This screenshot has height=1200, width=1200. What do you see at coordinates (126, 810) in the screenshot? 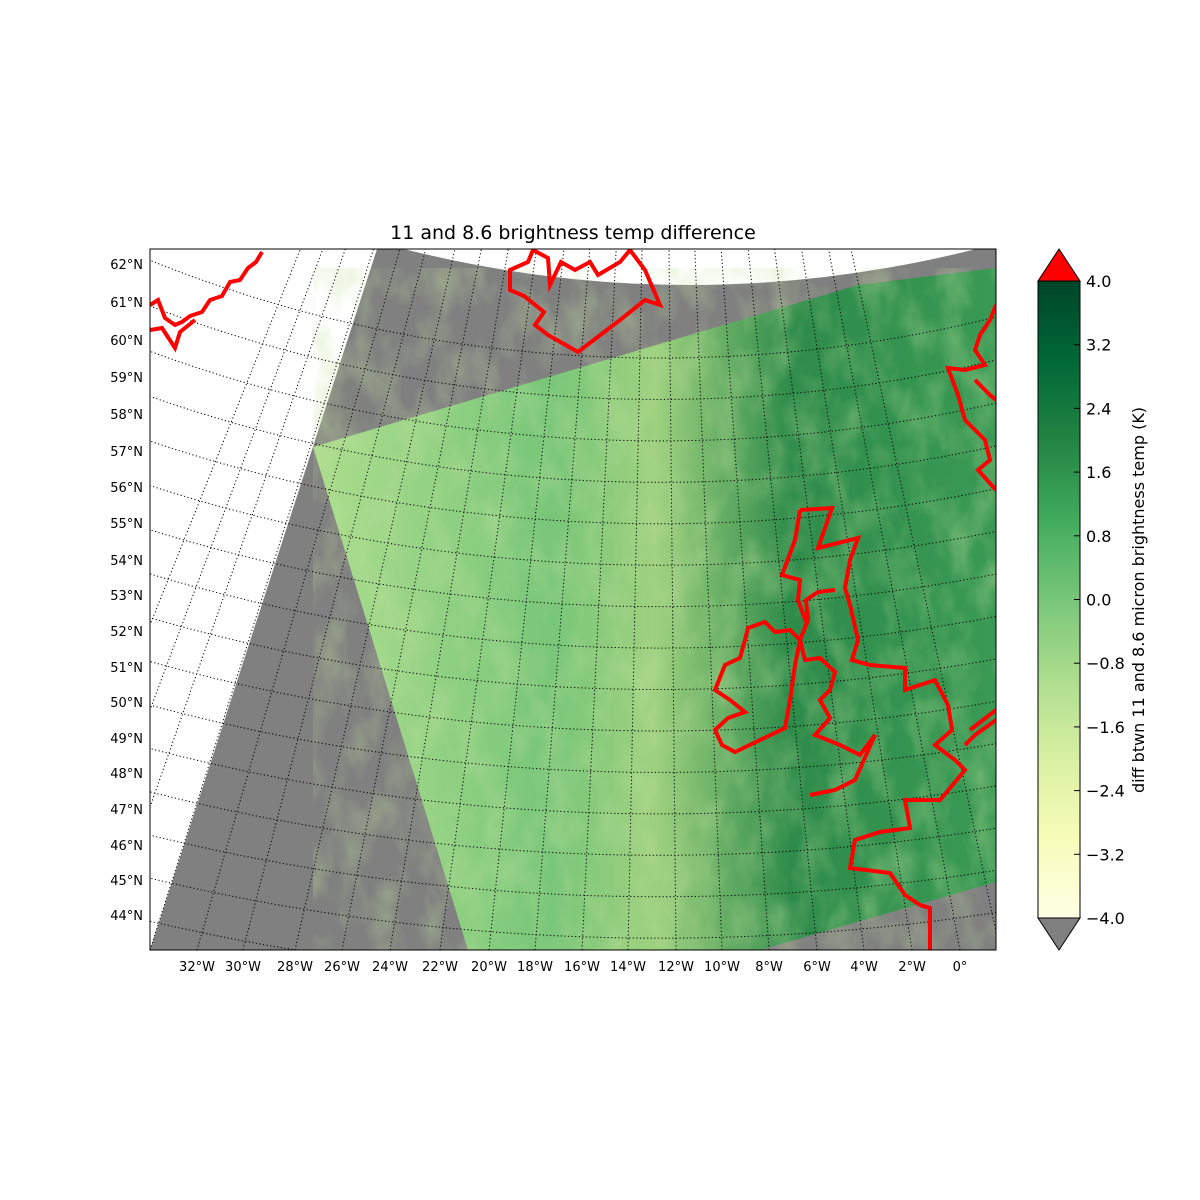
I see `lat-tick-label: 47°N` at bounding box center [126, 810].